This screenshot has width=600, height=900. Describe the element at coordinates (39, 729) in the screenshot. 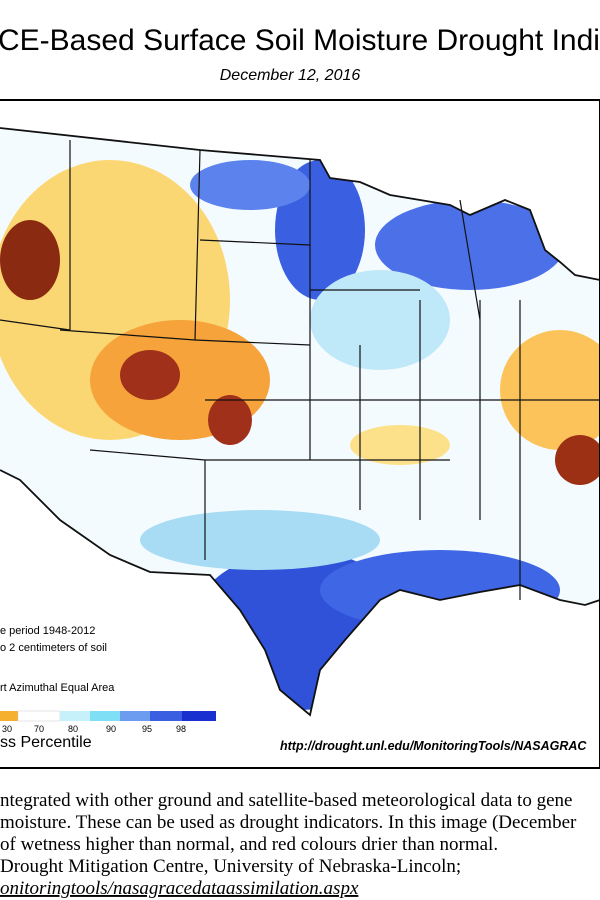

I see `legend-tick: 70` at that location.